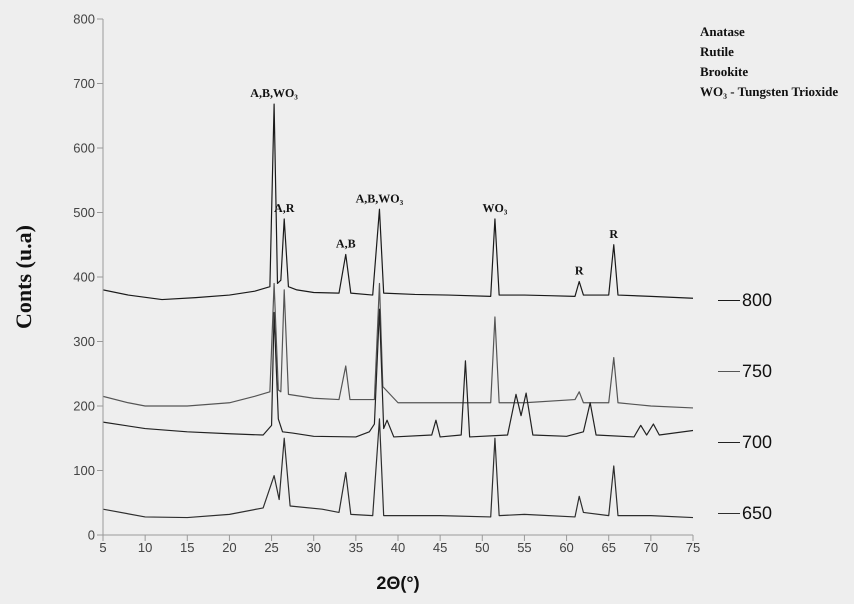 This screenshot has height=604, width=854. What do you see at coordinates (440, 548) in the screenshot?
I see `x-tick-label: 45` at bounding box center [440, 548].